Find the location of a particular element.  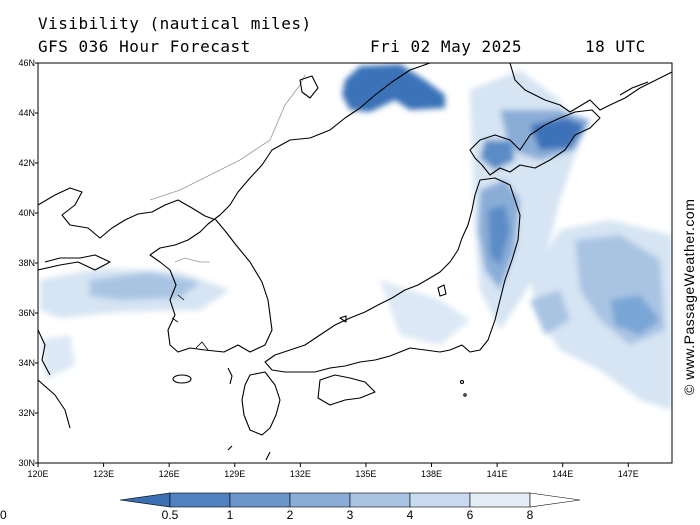

lon-tick-label: 123E is located at coordinates (103, 474).